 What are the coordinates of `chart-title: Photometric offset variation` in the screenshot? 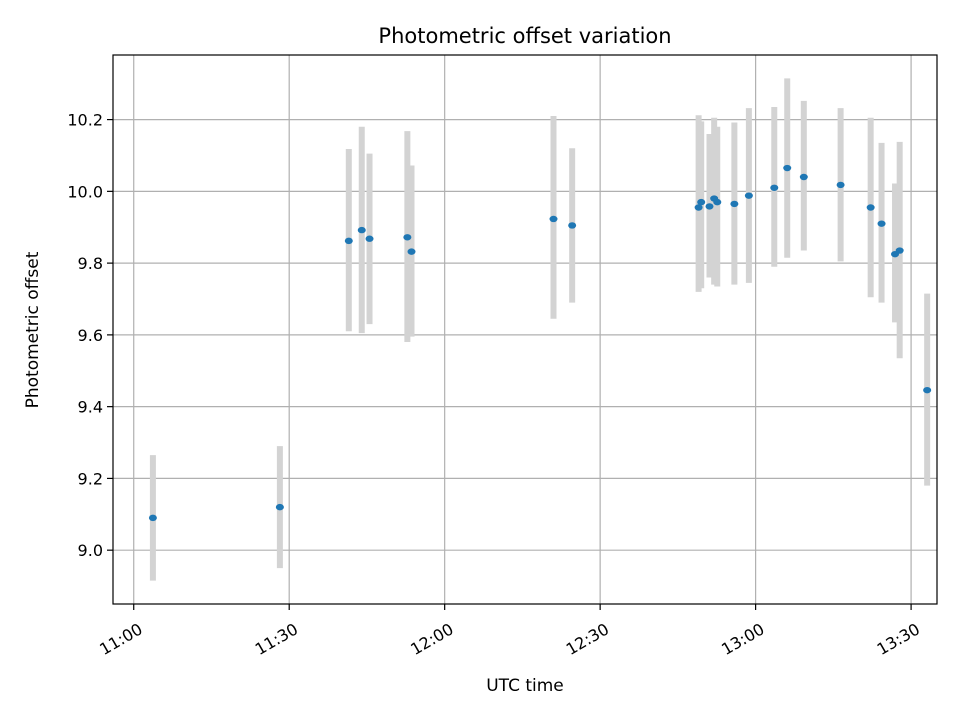 It's located at (524, 36).